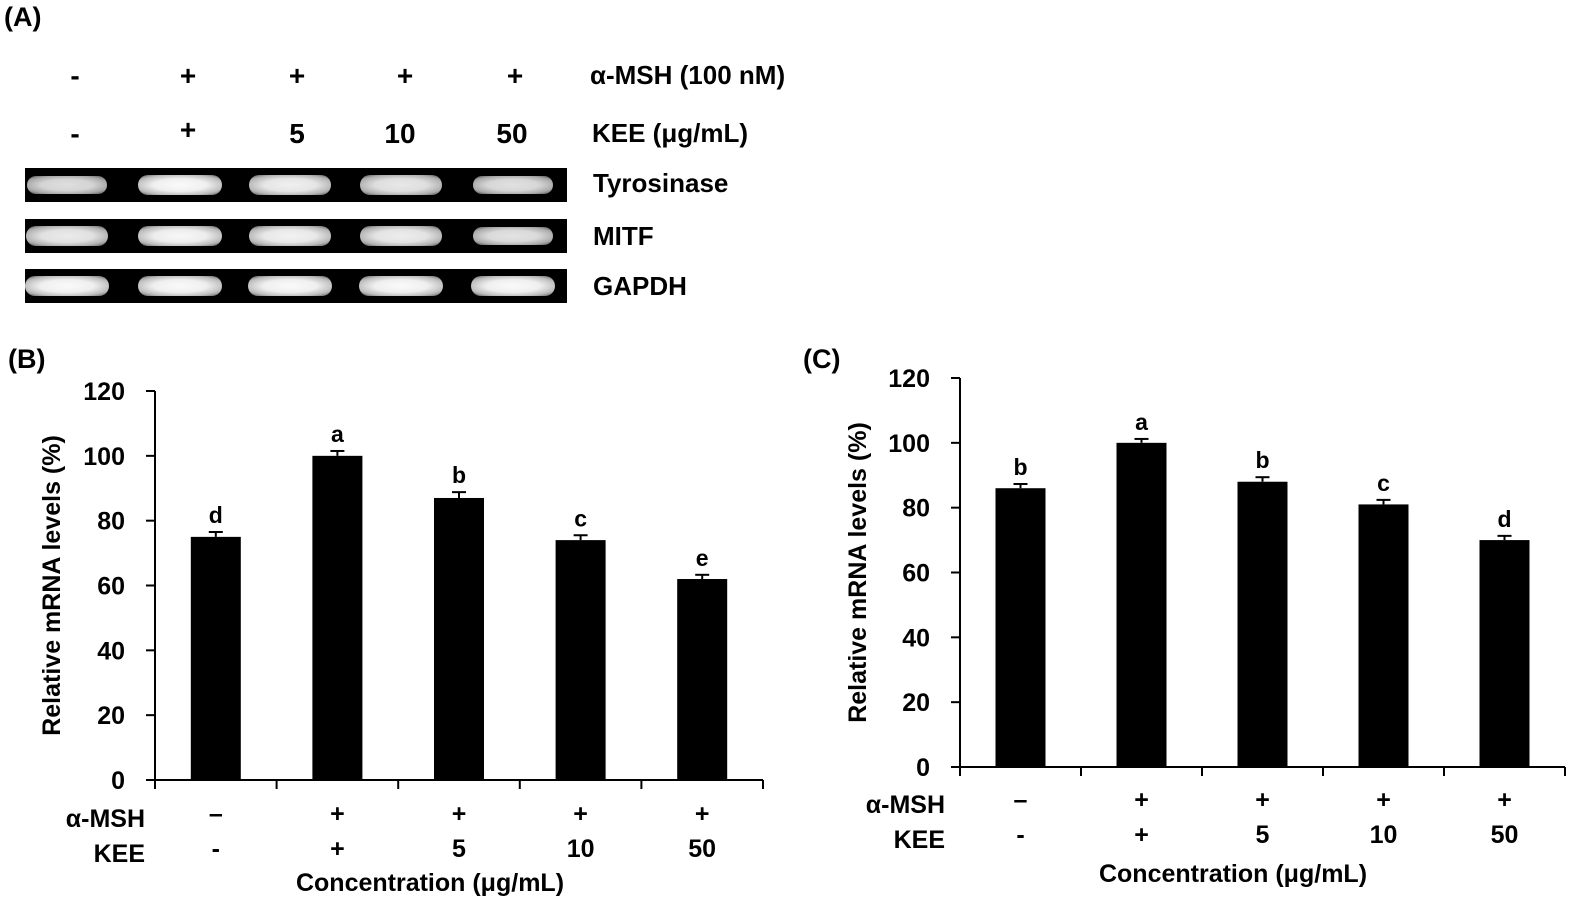 The width and height of the screenshot is (1595, 916). Describe the element at coordinates (688, 75) in the screenshot. I see `msh-row-label: α-MSH (100 nM)` at that location.